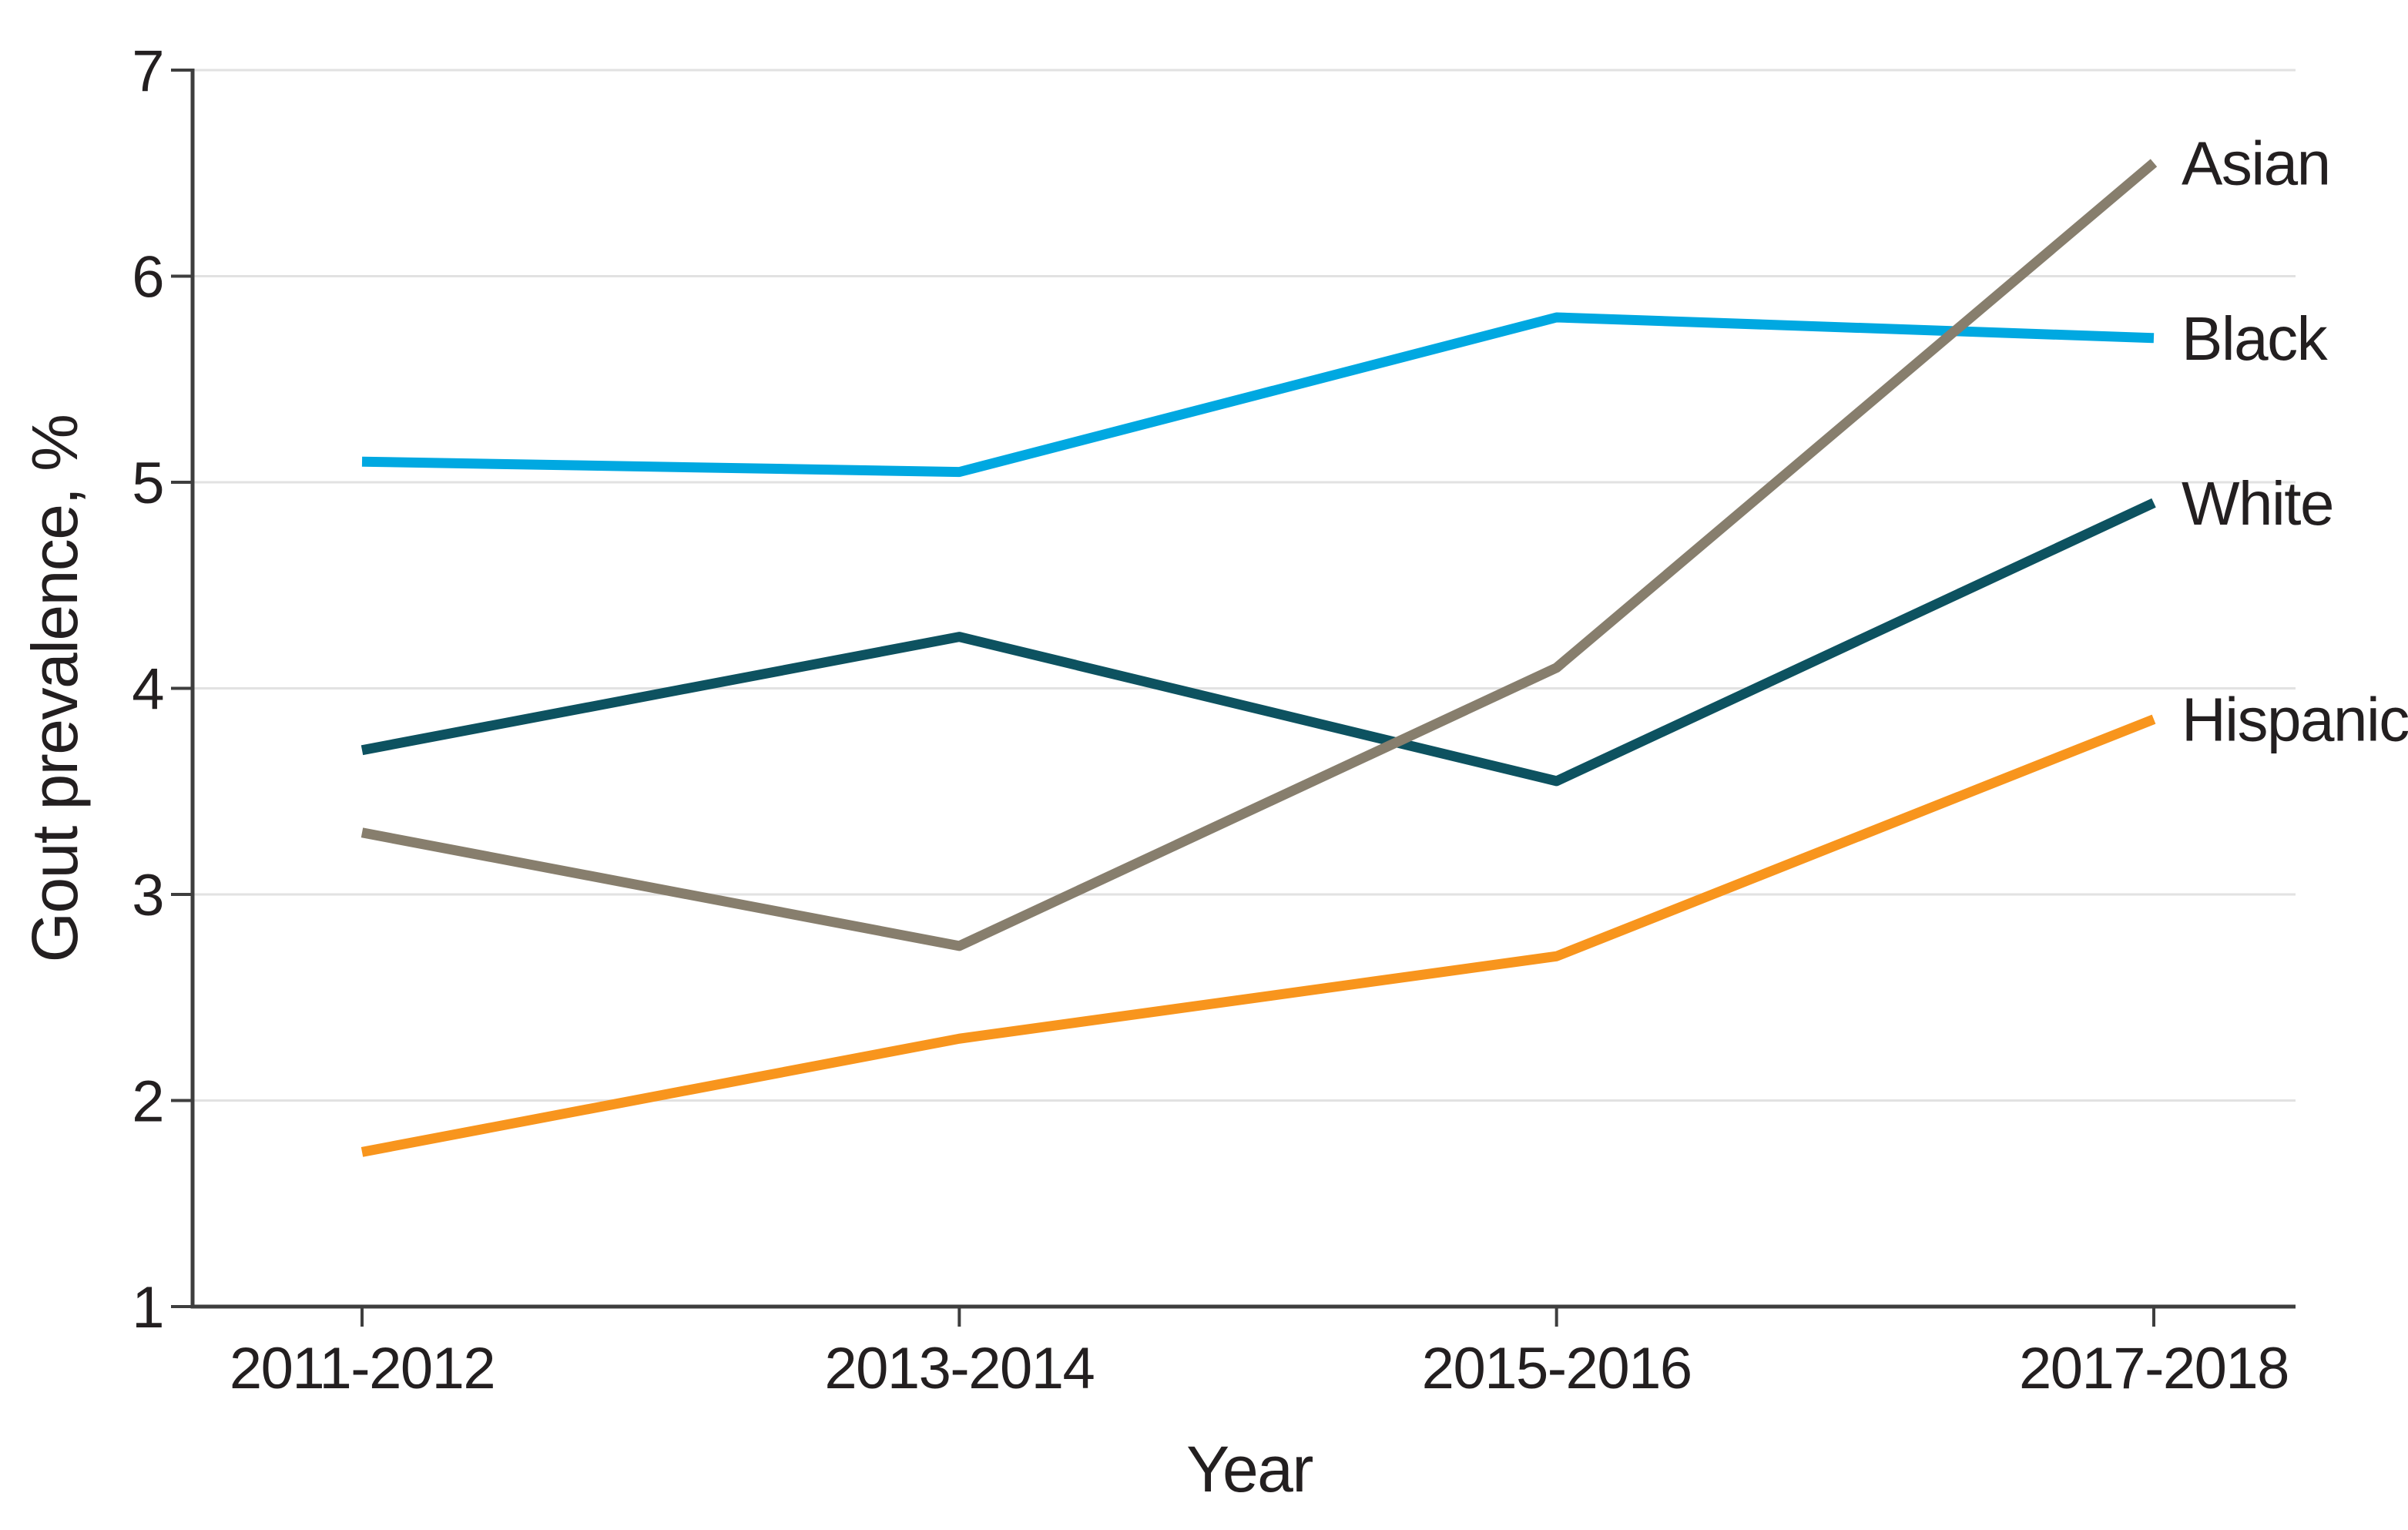 The image size is (2408, 1530). I want to click on y-tick-label: 1, so click(147, 1307).